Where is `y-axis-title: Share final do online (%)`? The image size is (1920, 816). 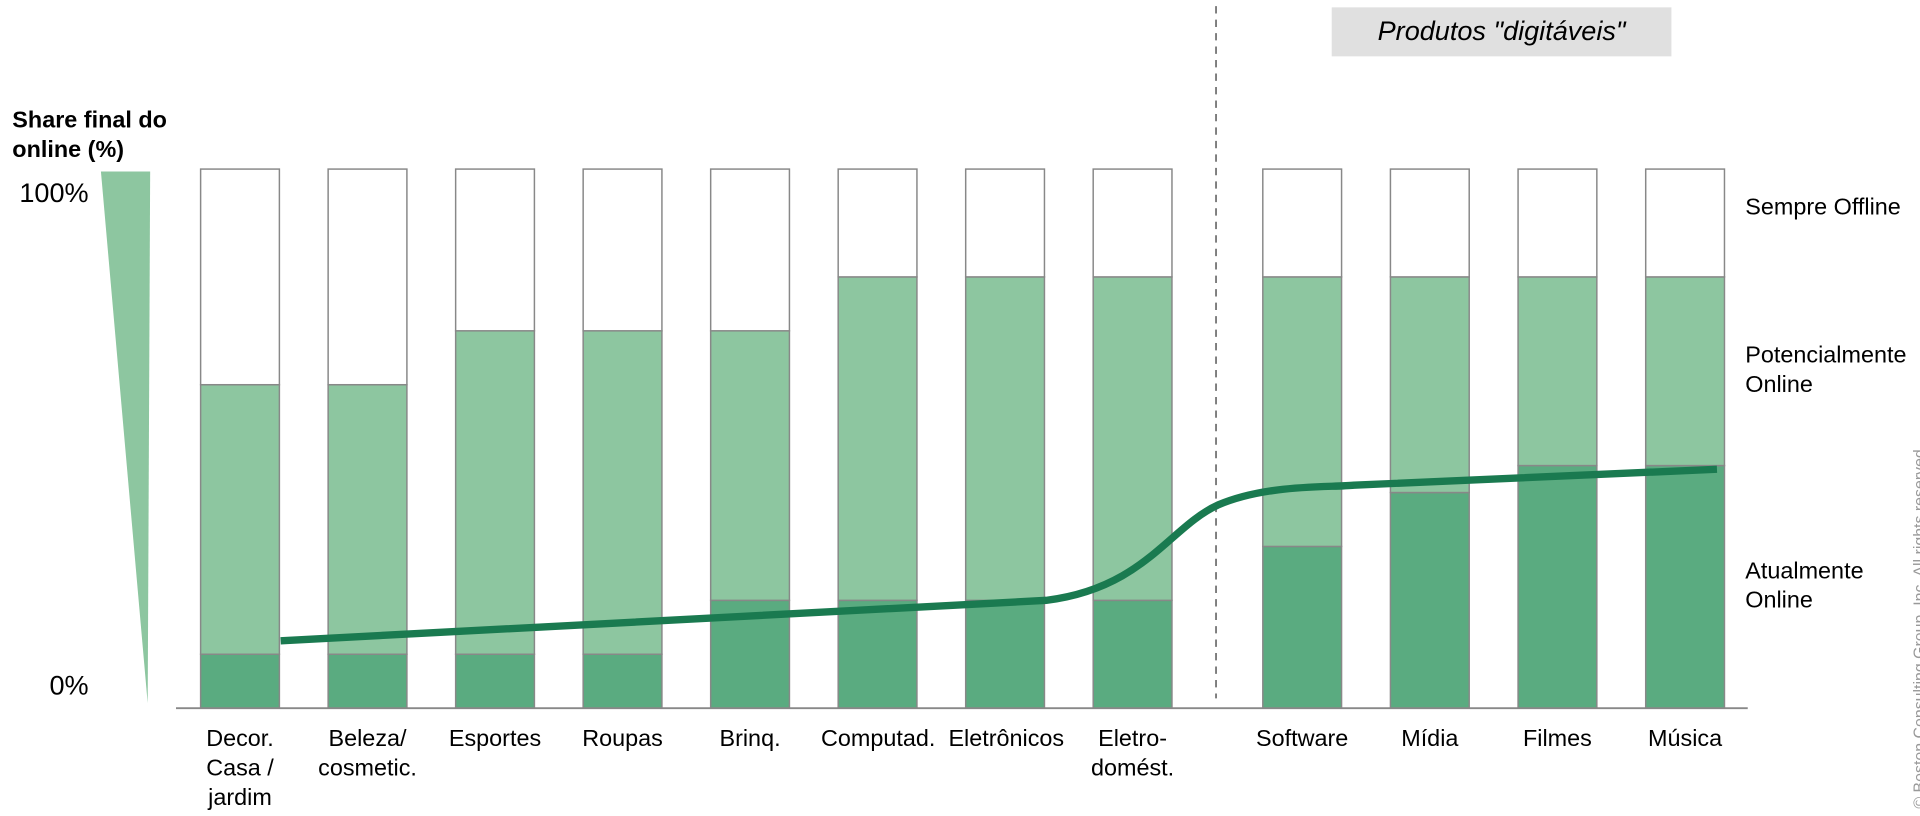
y-axis-title: Share final do online (%) is located at coordinates (89, 135).